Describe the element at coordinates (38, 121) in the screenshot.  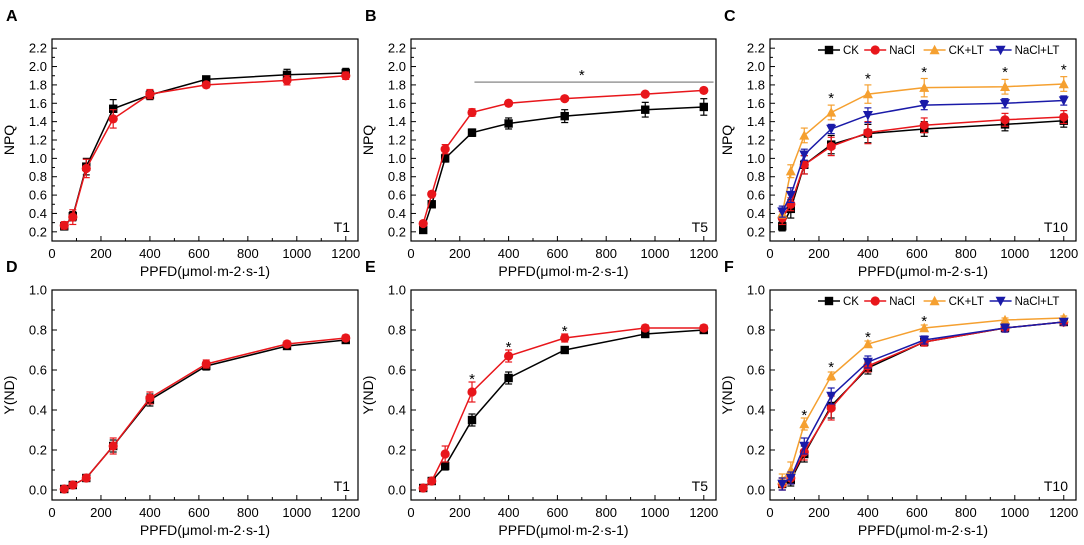
I see `y-tick-label: 1.4` at that location.